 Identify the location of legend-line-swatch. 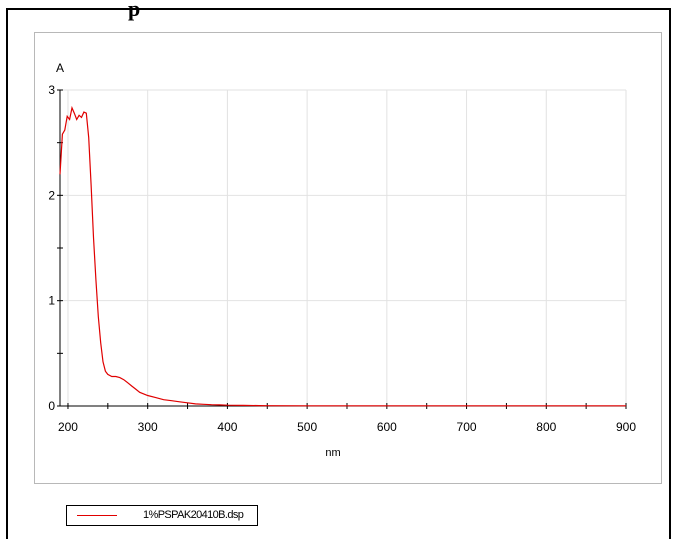
(97, 515).